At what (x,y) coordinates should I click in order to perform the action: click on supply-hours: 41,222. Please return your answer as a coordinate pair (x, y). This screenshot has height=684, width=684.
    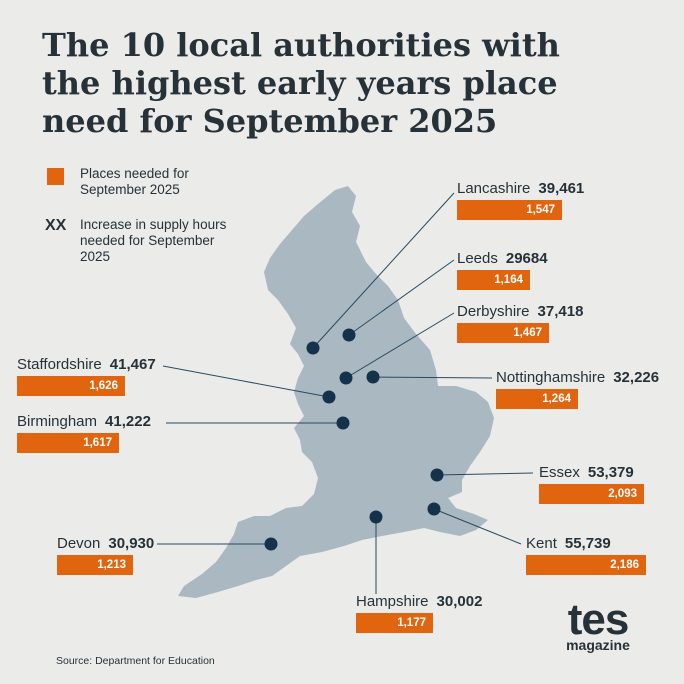
    Looking at the image, I should click on (128, 421).